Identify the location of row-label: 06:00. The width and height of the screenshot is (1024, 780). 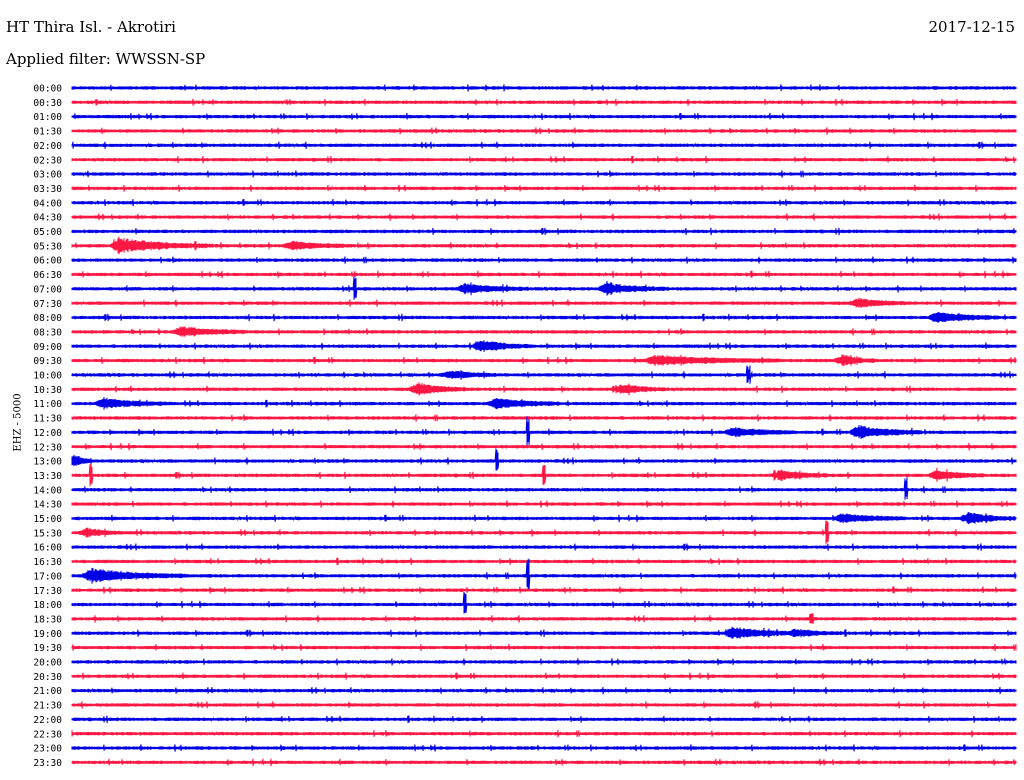
(47, 261).